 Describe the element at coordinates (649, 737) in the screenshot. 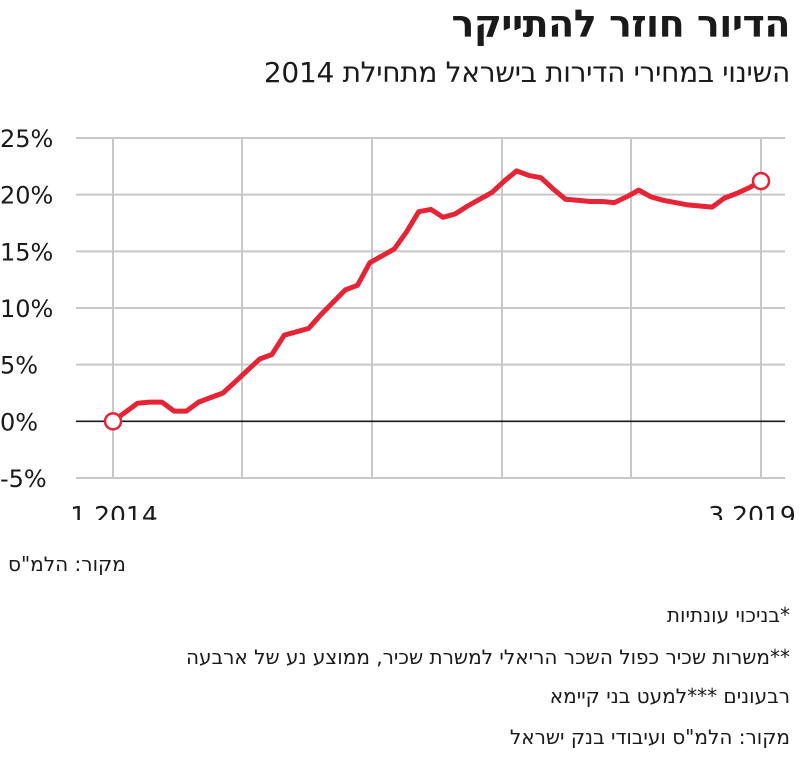

I see `footnote-source: מקור: הלמ"ס ועיבודי בנק ישראל` at that location.